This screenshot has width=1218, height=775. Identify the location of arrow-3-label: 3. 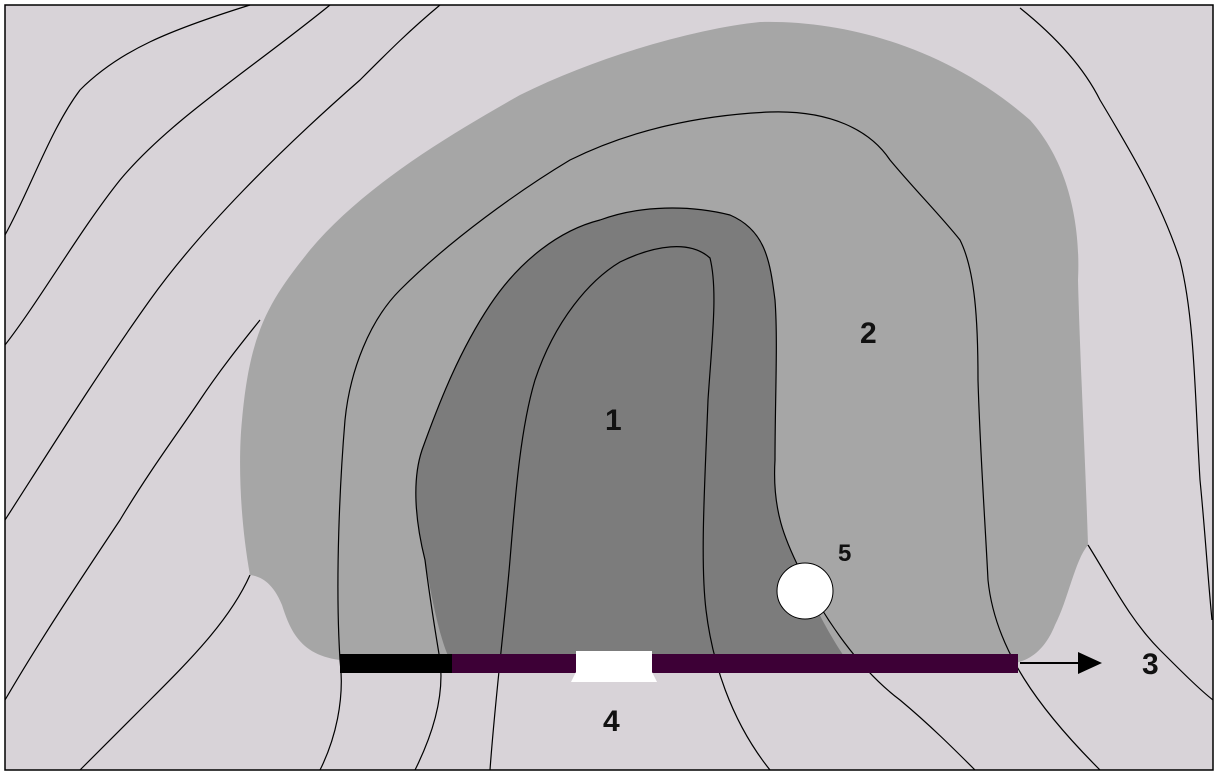
(1150, 664).